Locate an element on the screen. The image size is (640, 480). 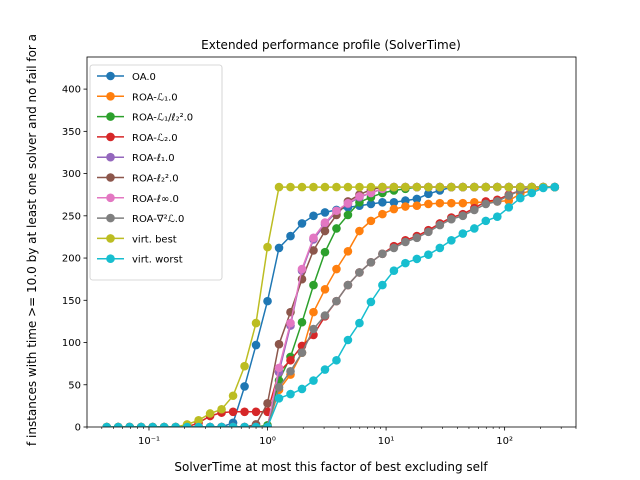
legend-label: OA.0 is located at coordinates (144, 77).